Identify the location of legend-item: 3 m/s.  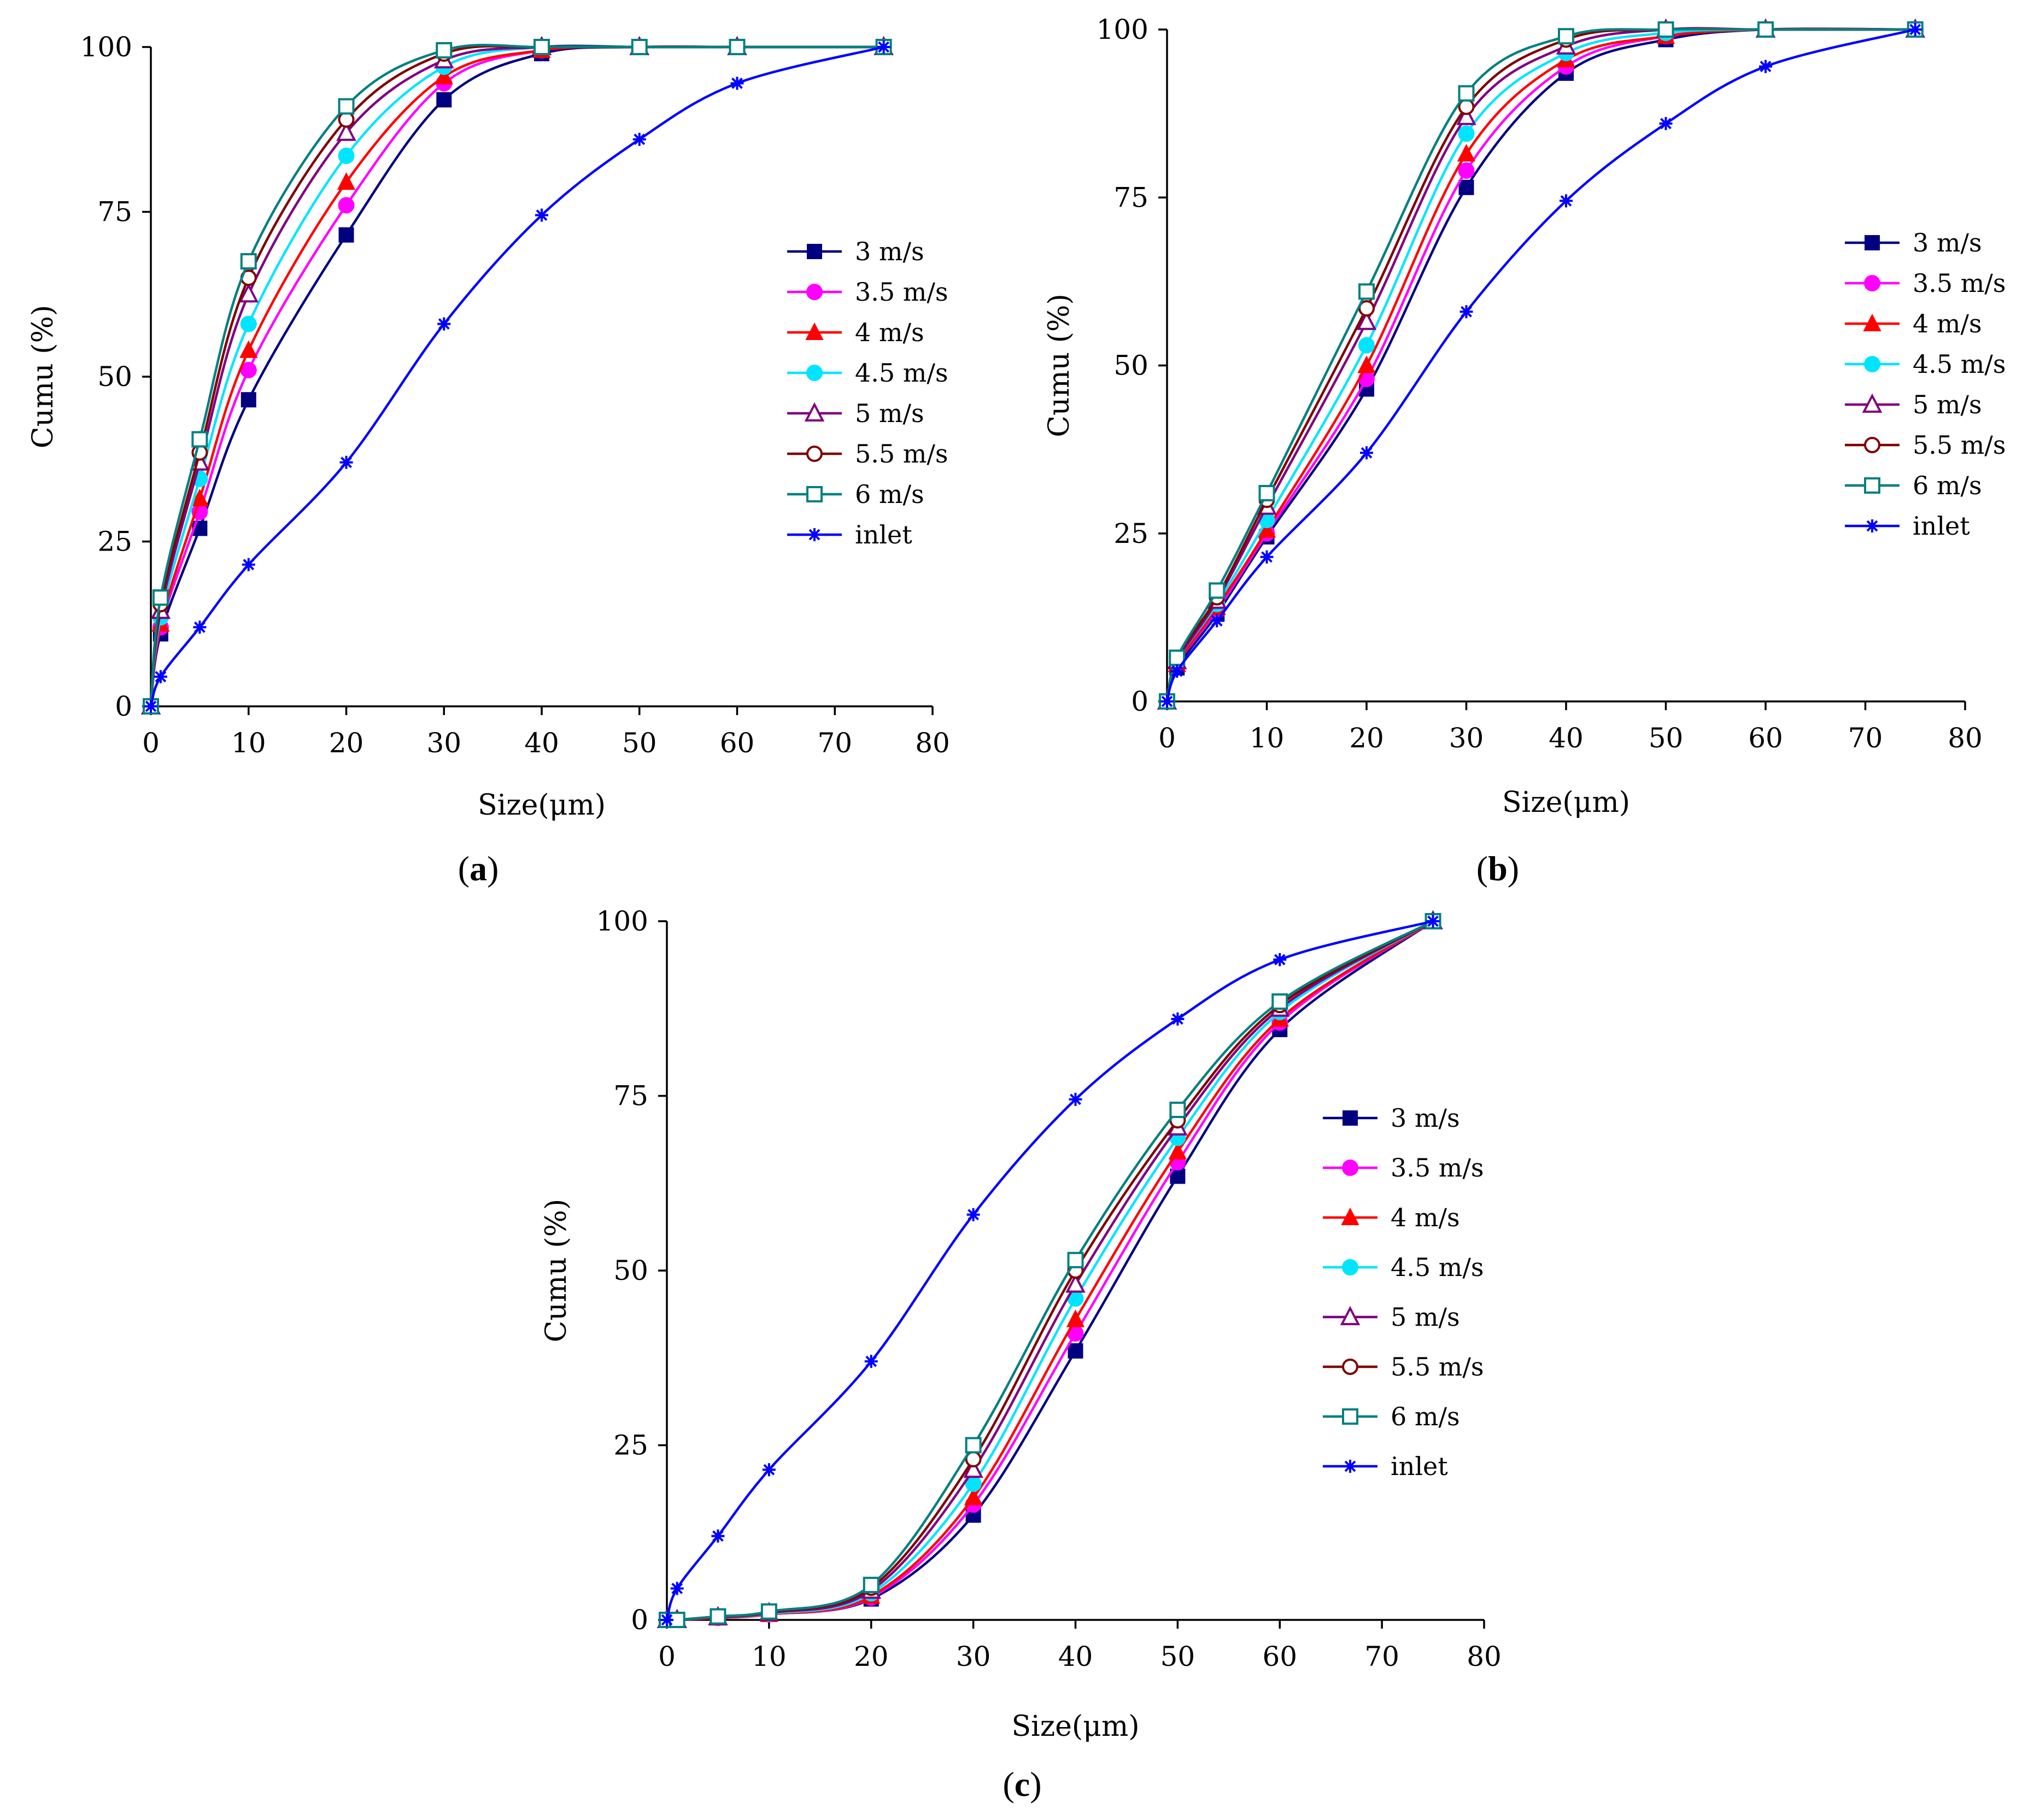
(1913, 243).